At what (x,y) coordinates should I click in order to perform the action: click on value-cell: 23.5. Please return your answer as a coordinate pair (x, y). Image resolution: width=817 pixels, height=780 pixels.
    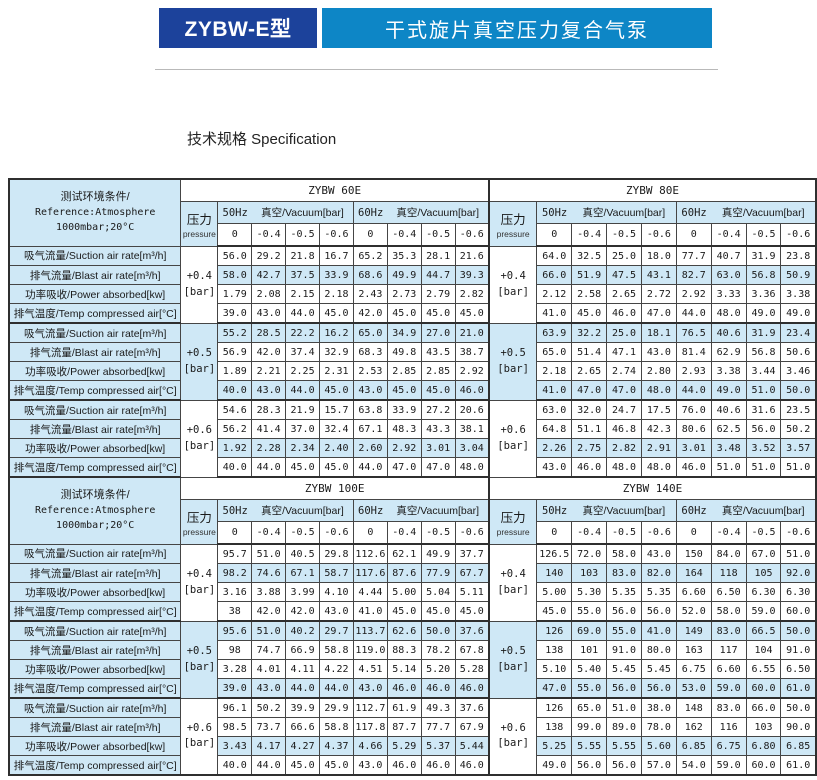
    Looking at the image, I should click on (798, 409).